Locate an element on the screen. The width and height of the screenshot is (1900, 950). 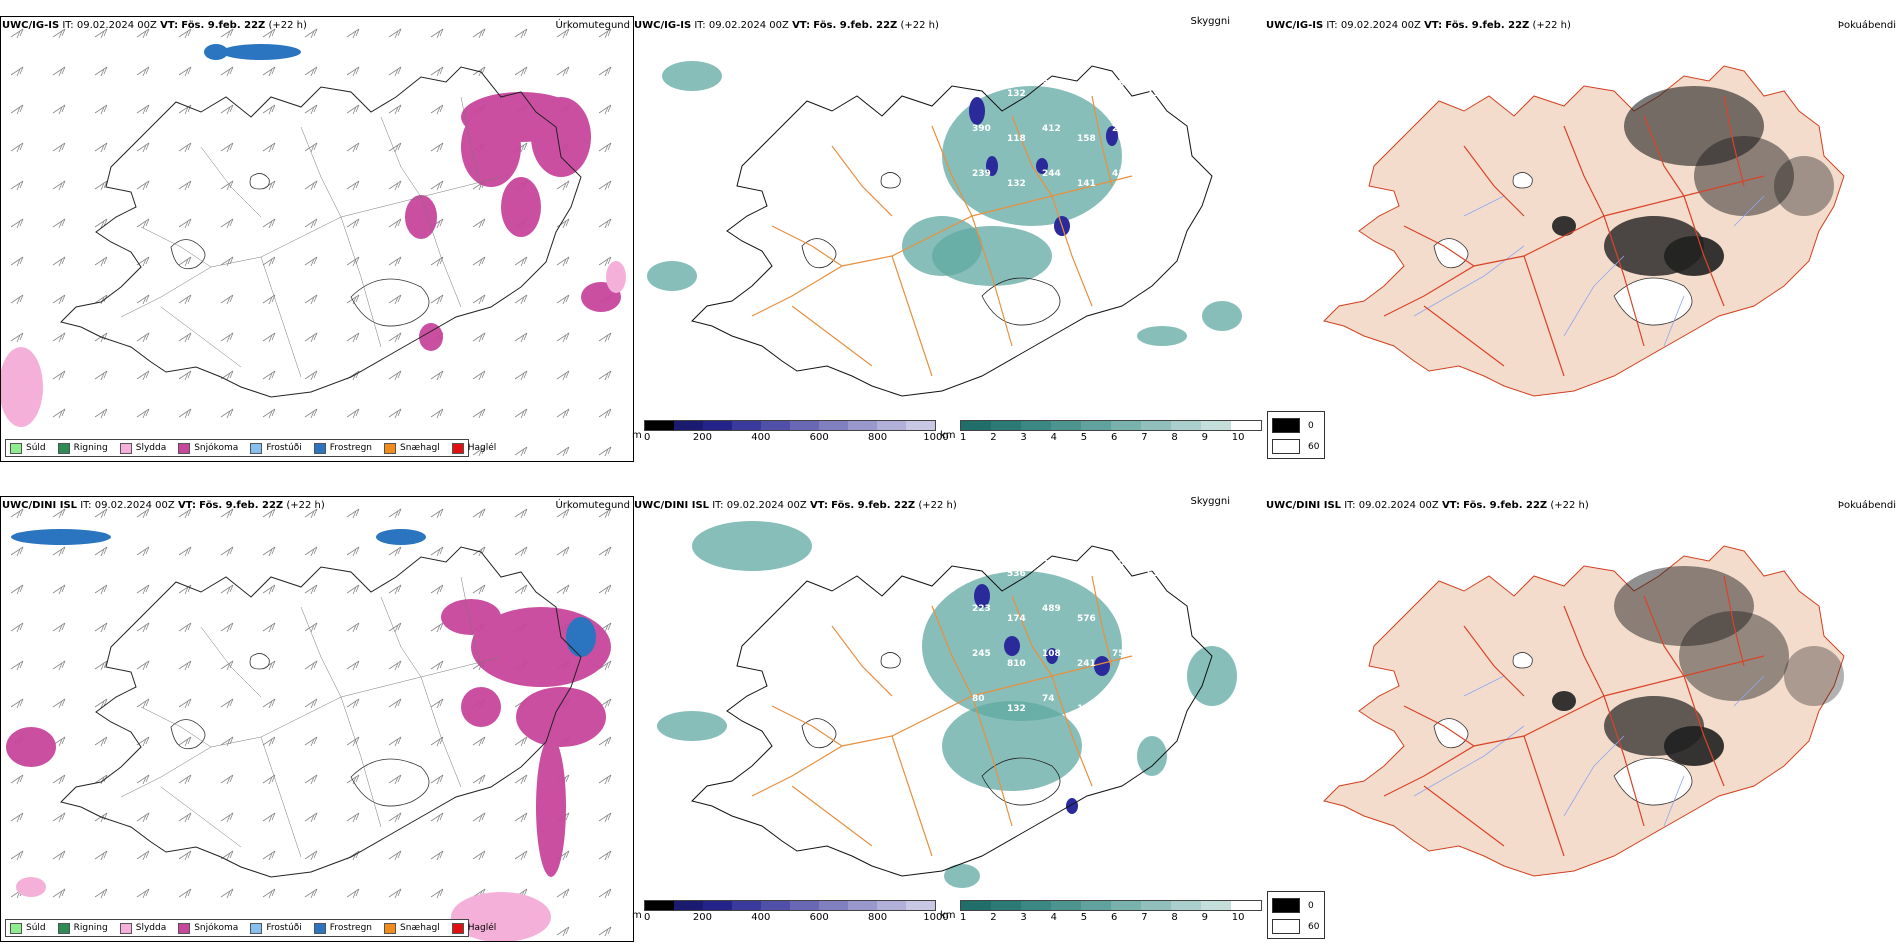
colorbar-tick: 1 is located at coordinates (963, 437).